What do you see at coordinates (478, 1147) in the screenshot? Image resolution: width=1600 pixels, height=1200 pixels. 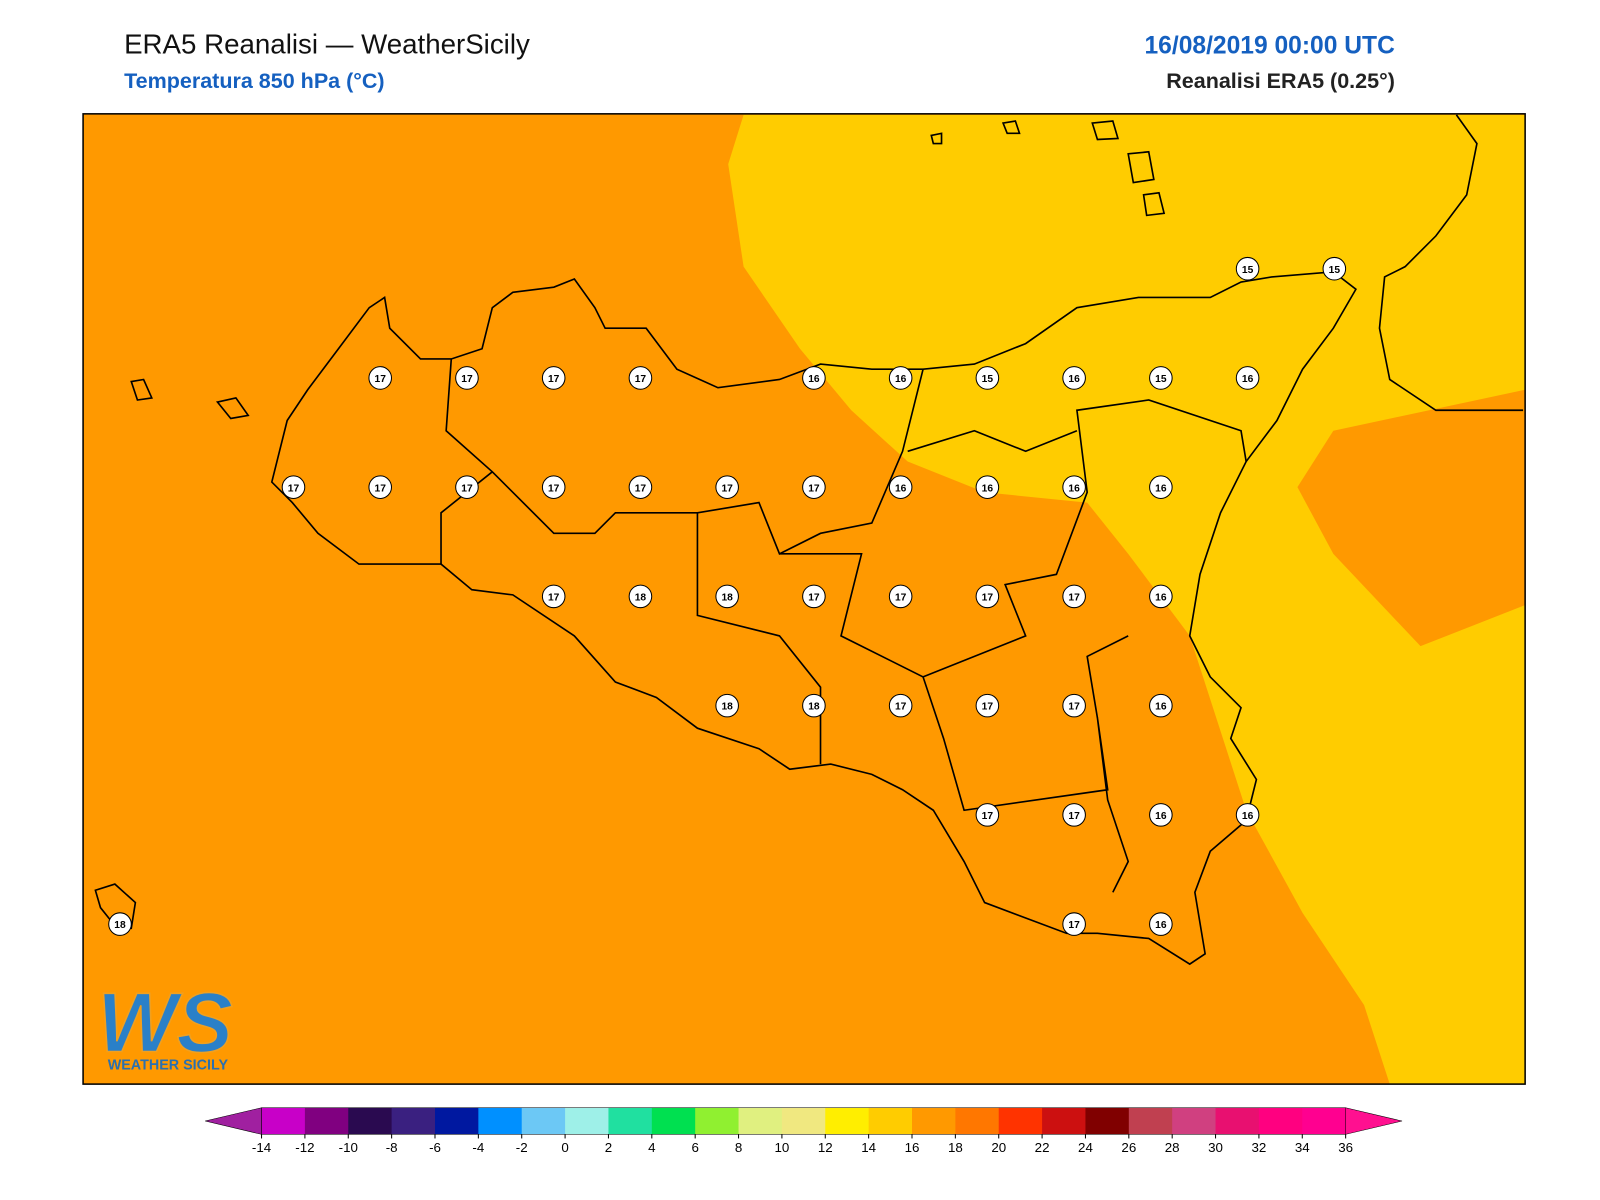 I see `colorbar-tick-label: -4` at bounding box center [478, 1147].